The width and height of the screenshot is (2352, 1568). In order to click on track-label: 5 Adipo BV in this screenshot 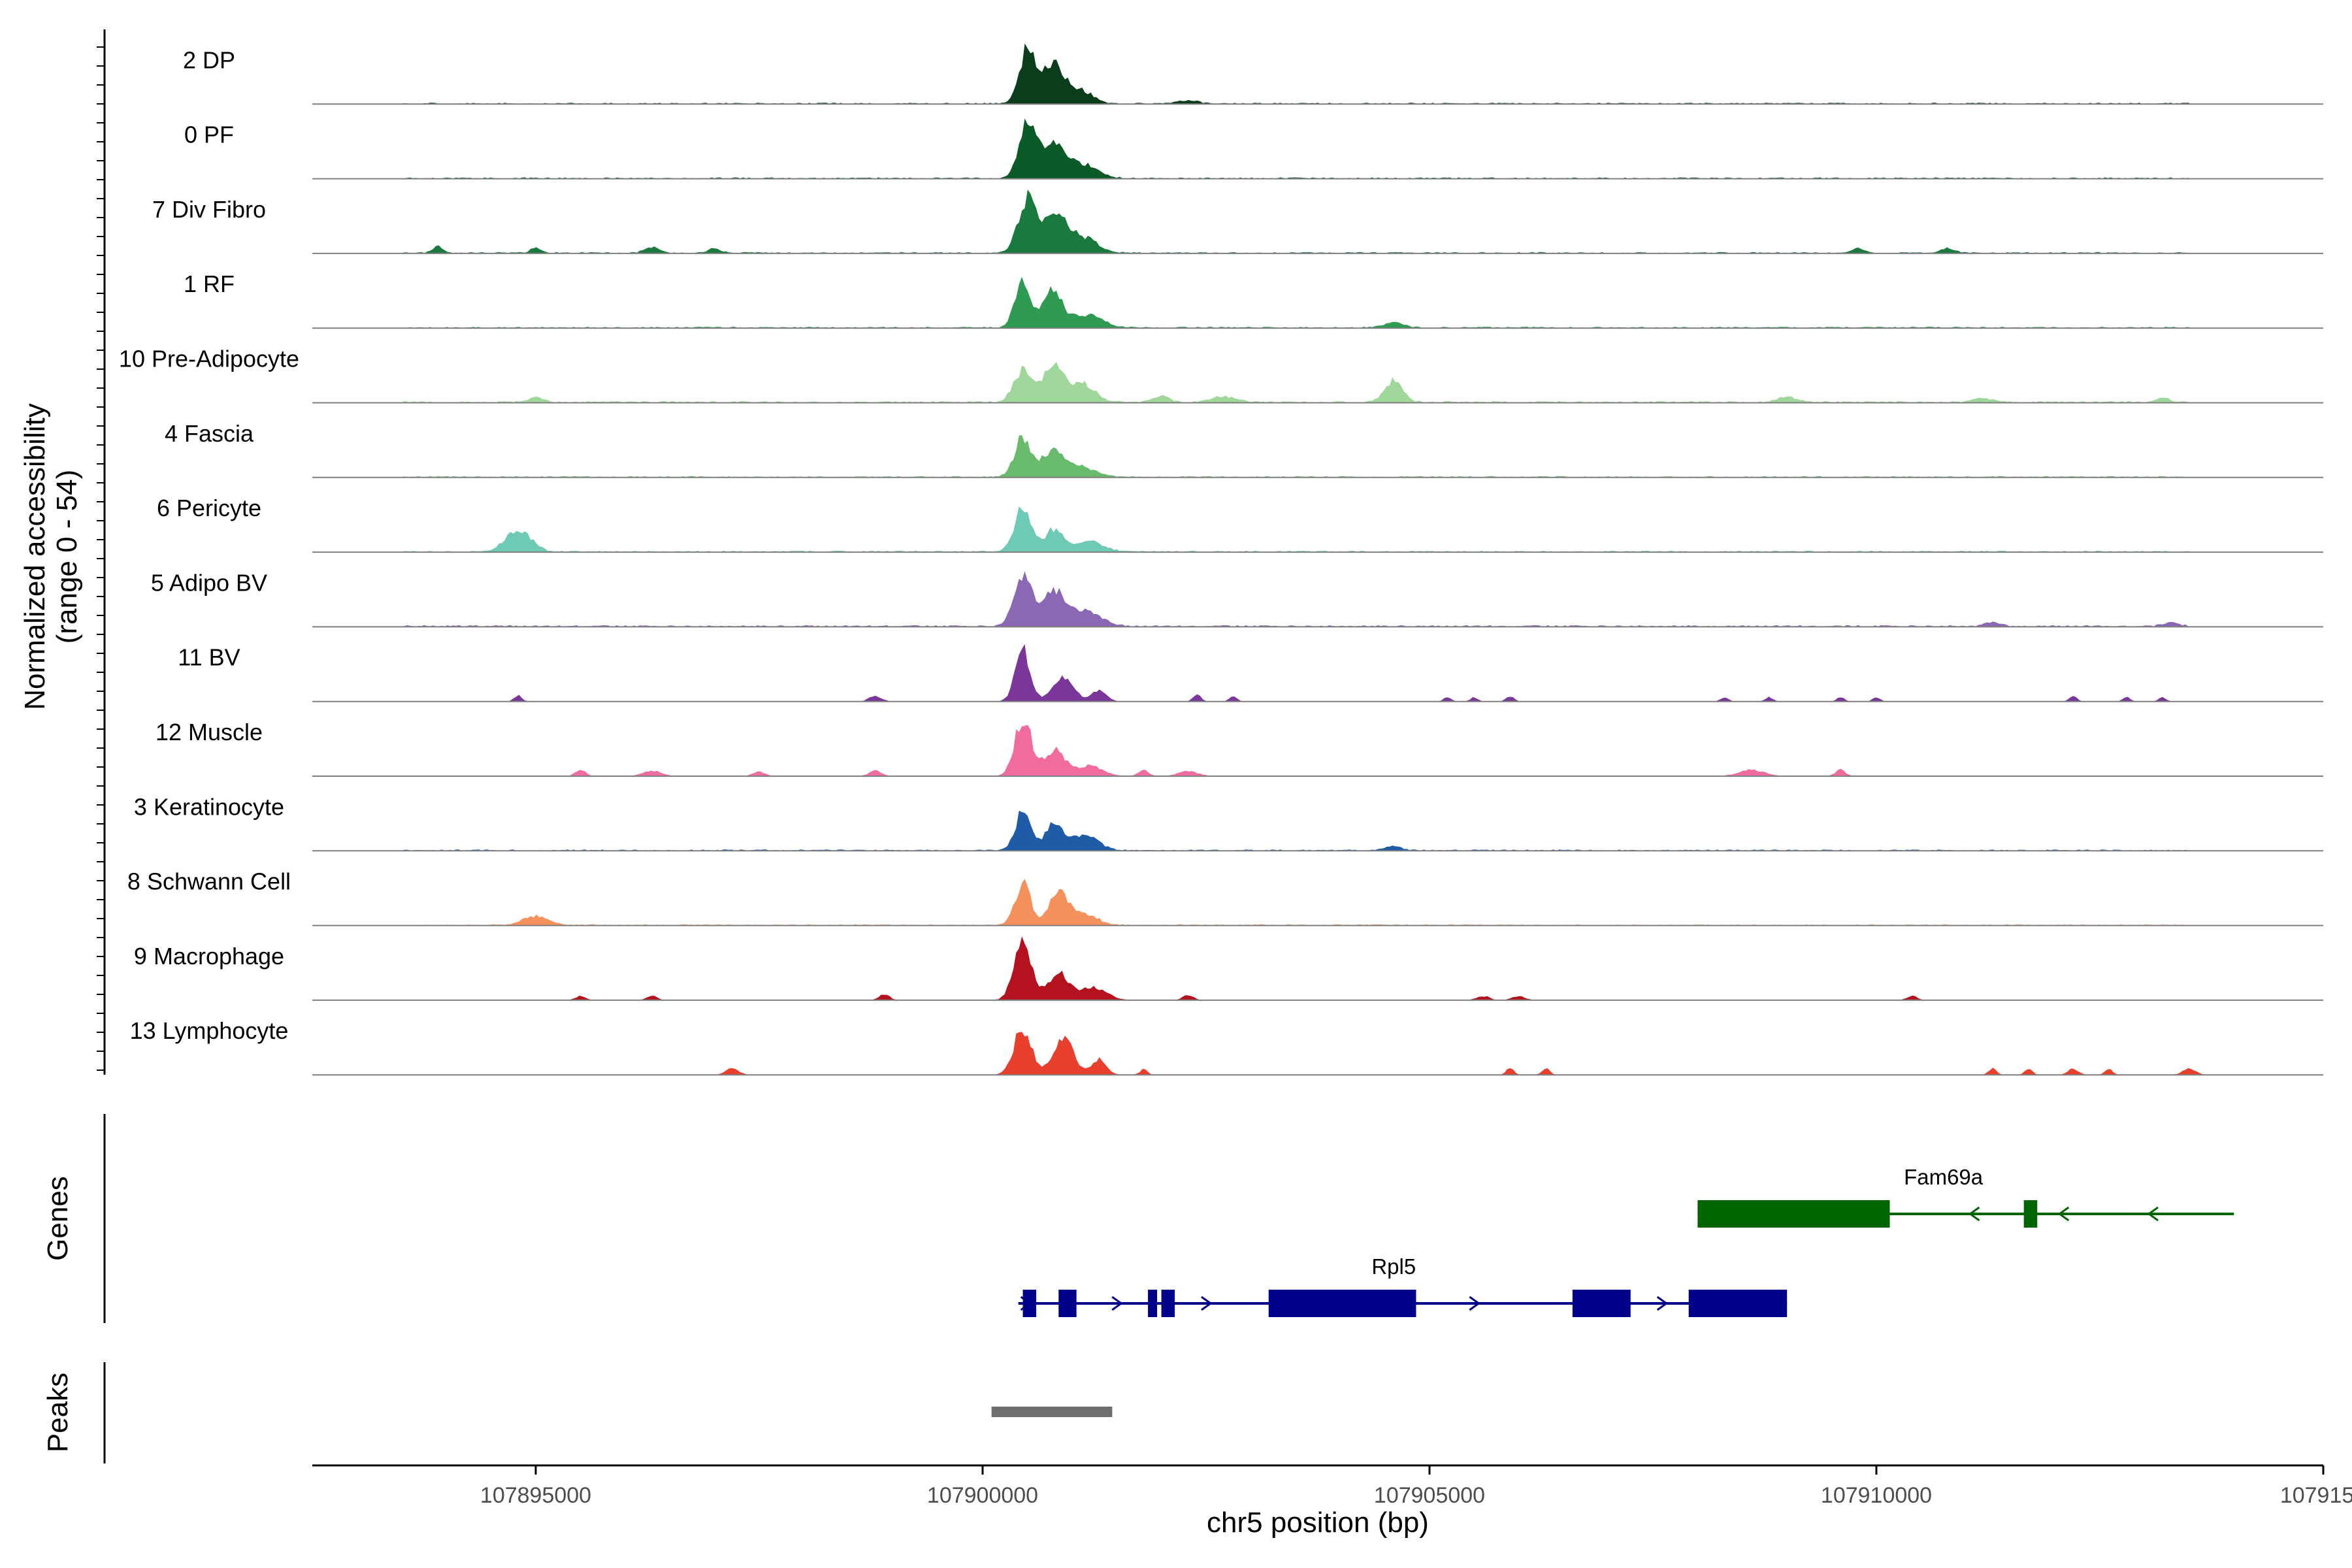, I will do `click(209, 582)`.